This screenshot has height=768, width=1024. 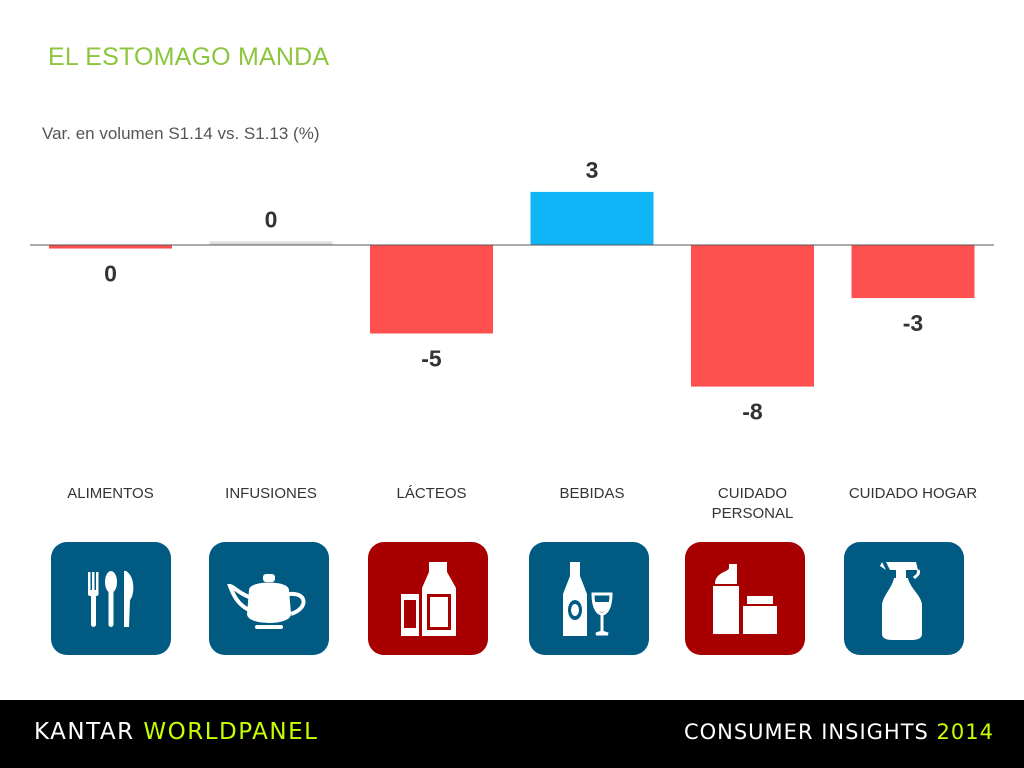 I want to click on category-label-line: BEBIDAS, so click(x=592, y=493).